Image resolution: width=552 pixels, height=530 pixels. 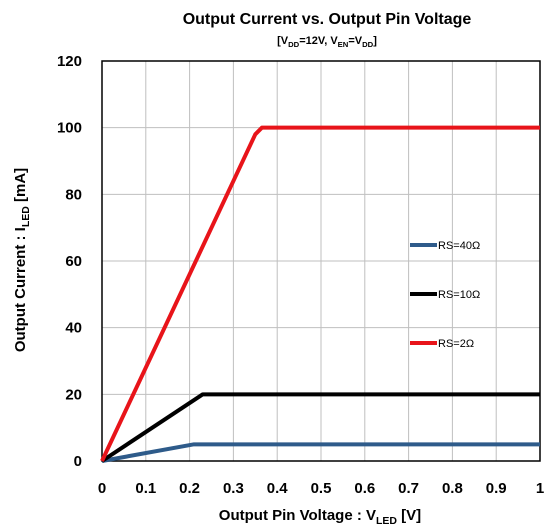 What do you see at coordinates (459, 246) in the screenshot?
I see `legend-label: RS=40Ω` at bounding box center [459, 246].